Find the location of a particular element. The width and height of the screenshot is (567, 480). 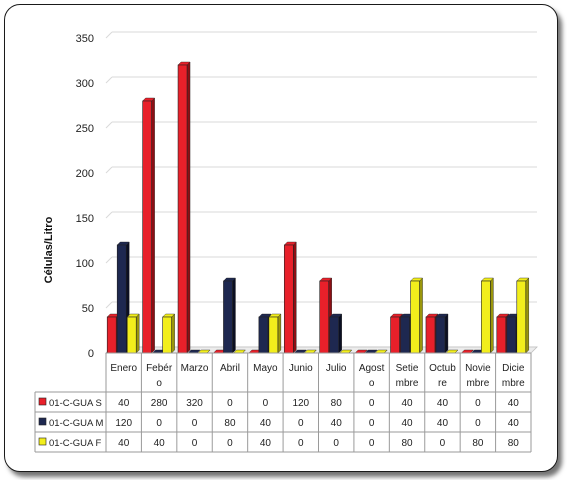

legend-entry: 01-C-GUA S is located at coordinates (75, 403).